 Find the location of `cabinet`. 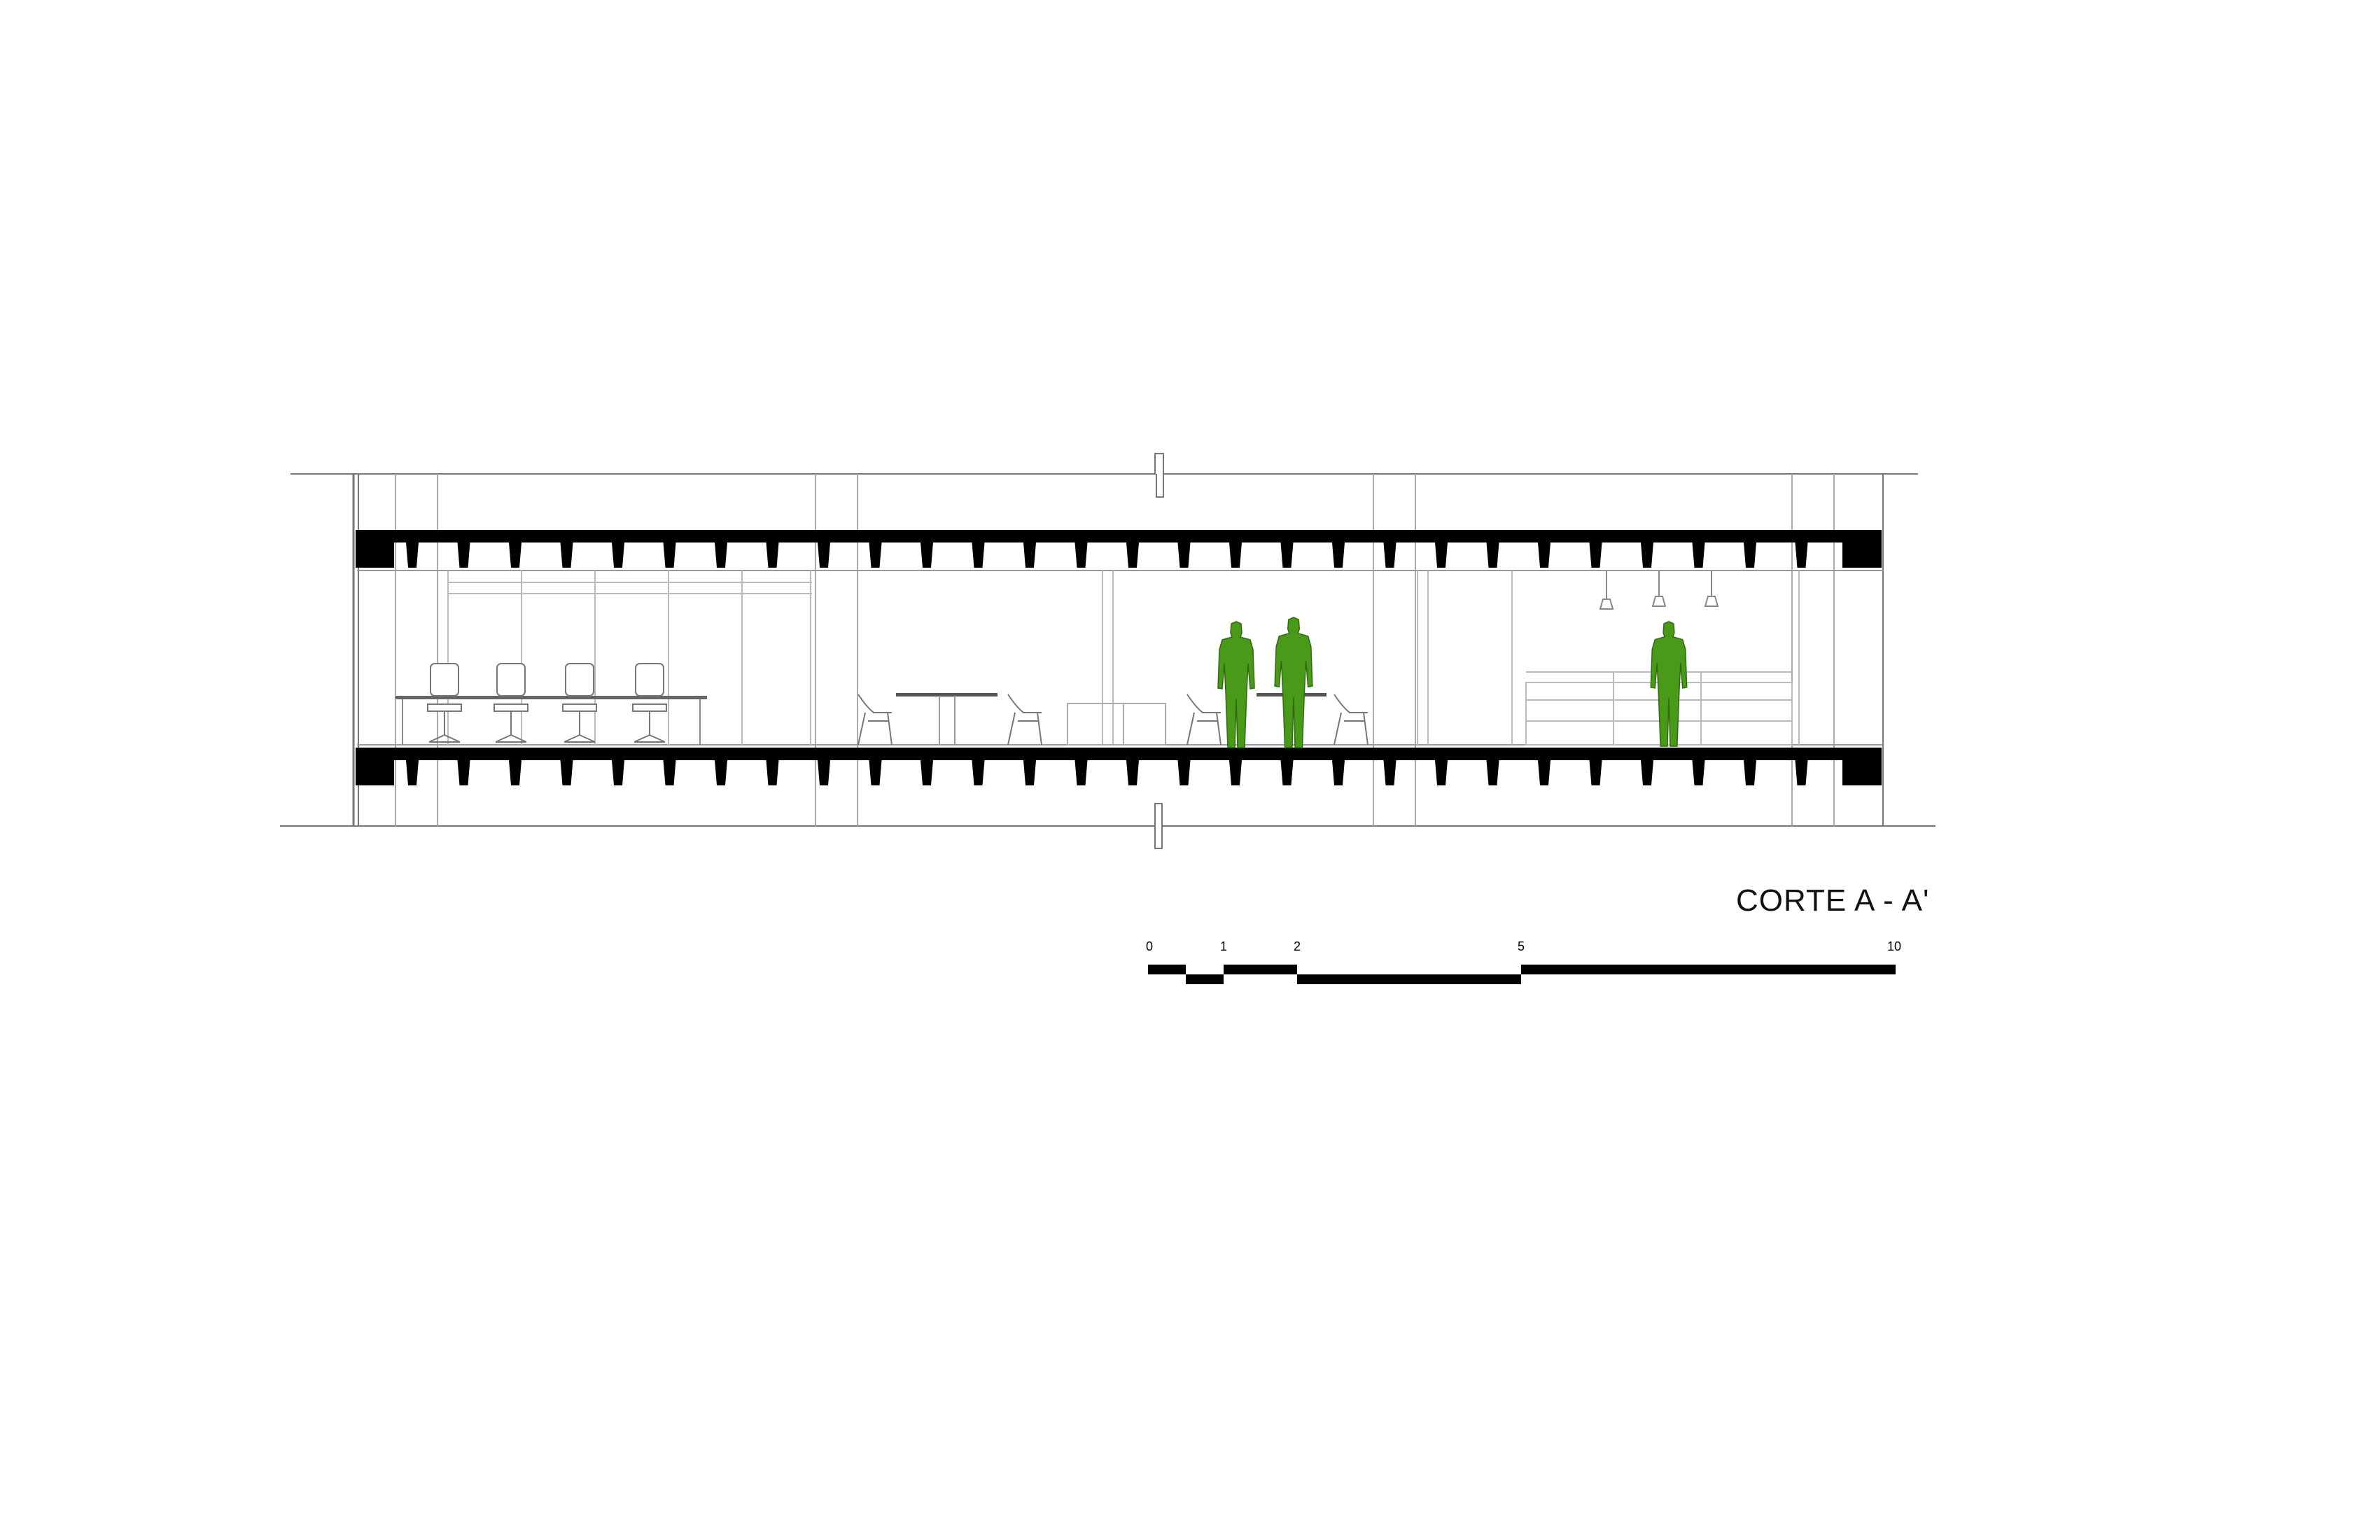

cabinet is located at coordinates (1116, 724).